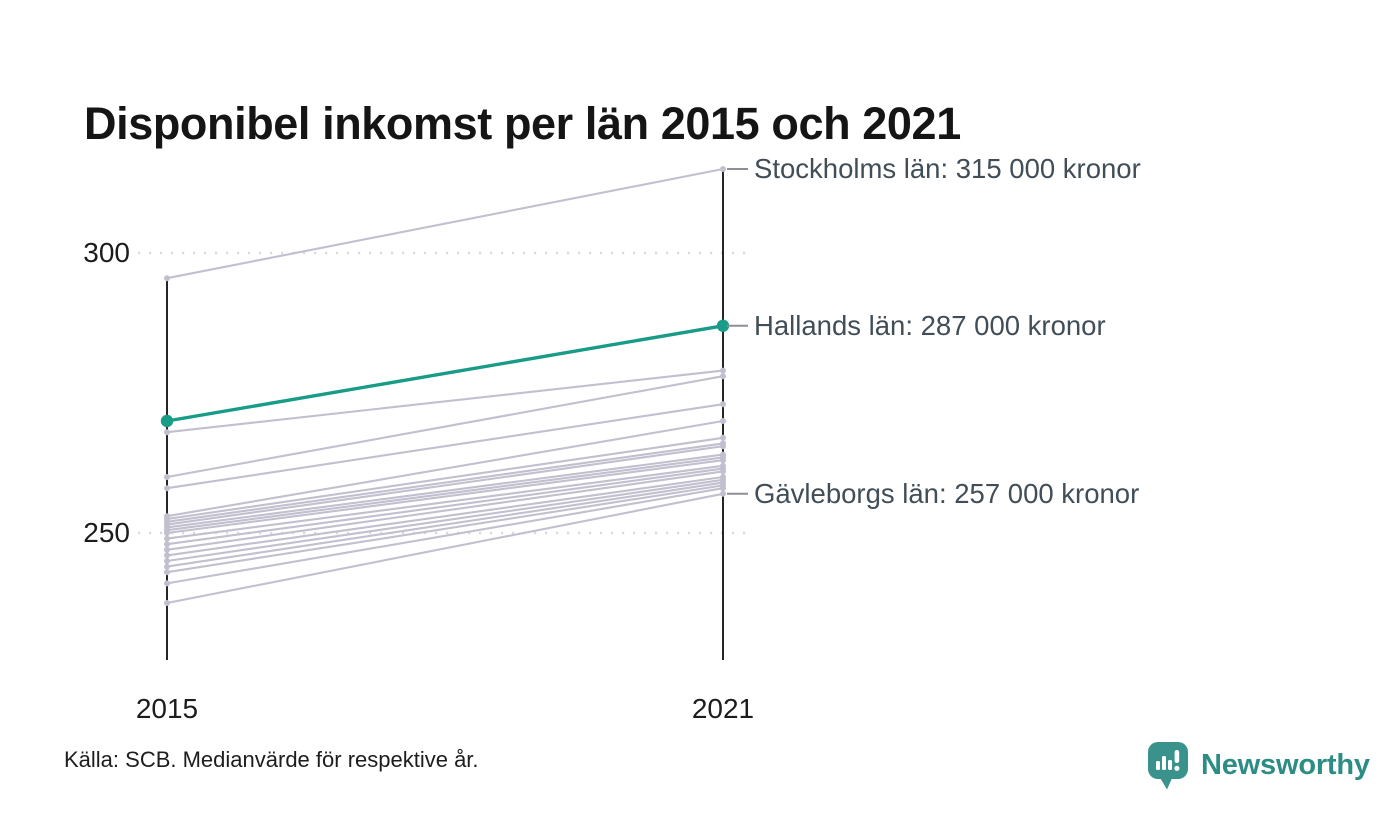  I want to click on annotation-halland: Hallands län: 287 000 kronor, so click(930, 325).